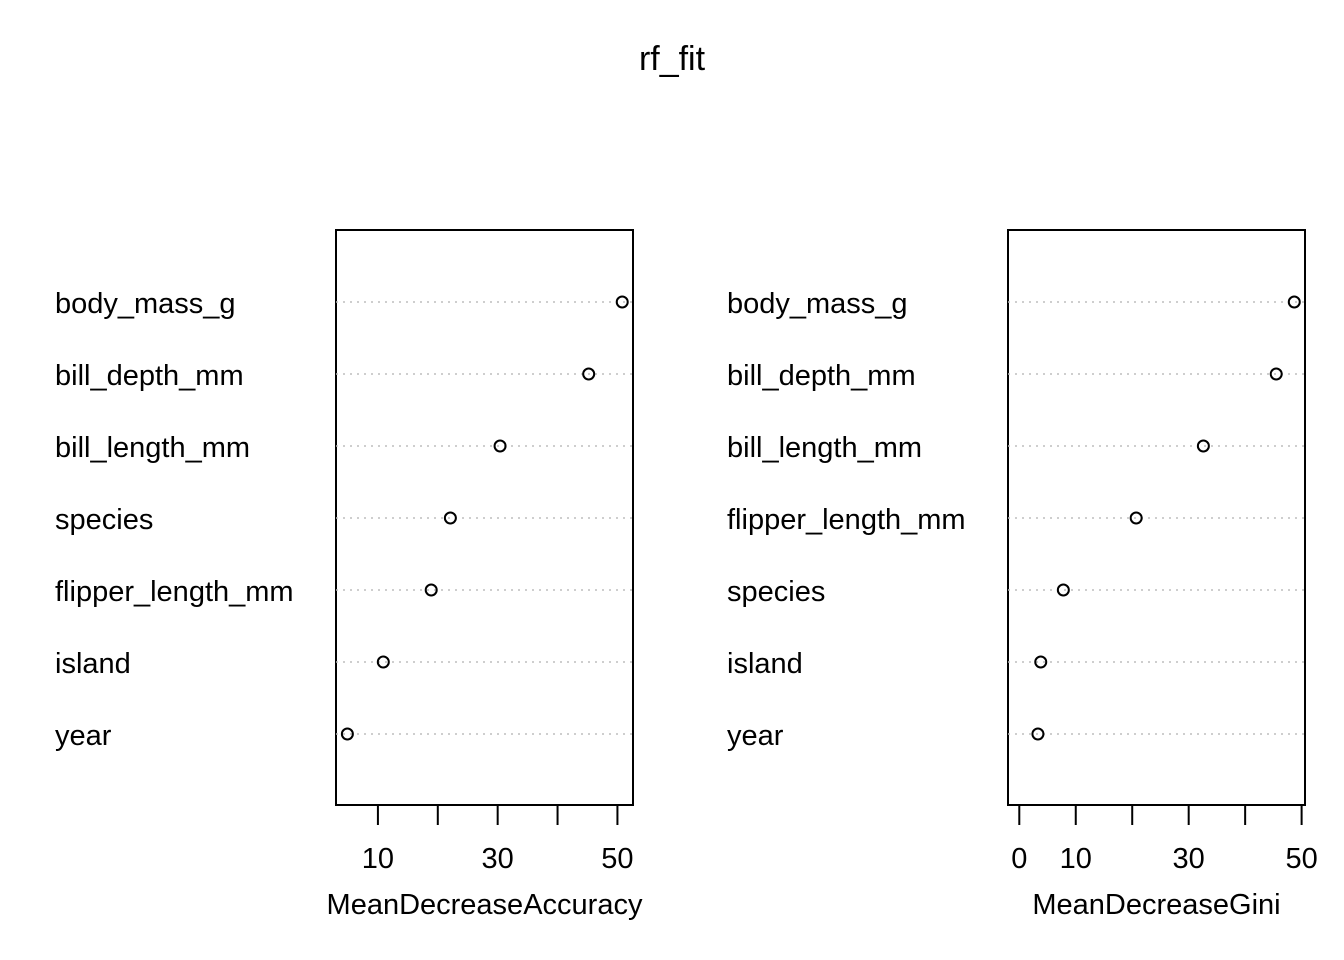 This screenshot has width=1344, height=960. I want to click on x-axis-label: MeanDecreaseAccuracy, so click(485, 905).